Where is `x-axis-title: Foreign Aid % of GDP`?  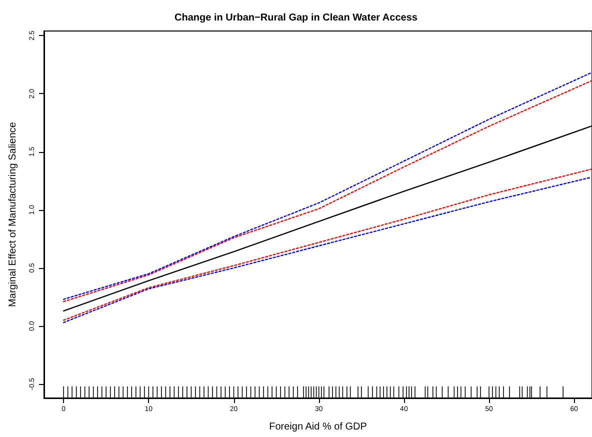
x-axis-title: Foreign Aid % of GDP is located at coordinates (318, 427).